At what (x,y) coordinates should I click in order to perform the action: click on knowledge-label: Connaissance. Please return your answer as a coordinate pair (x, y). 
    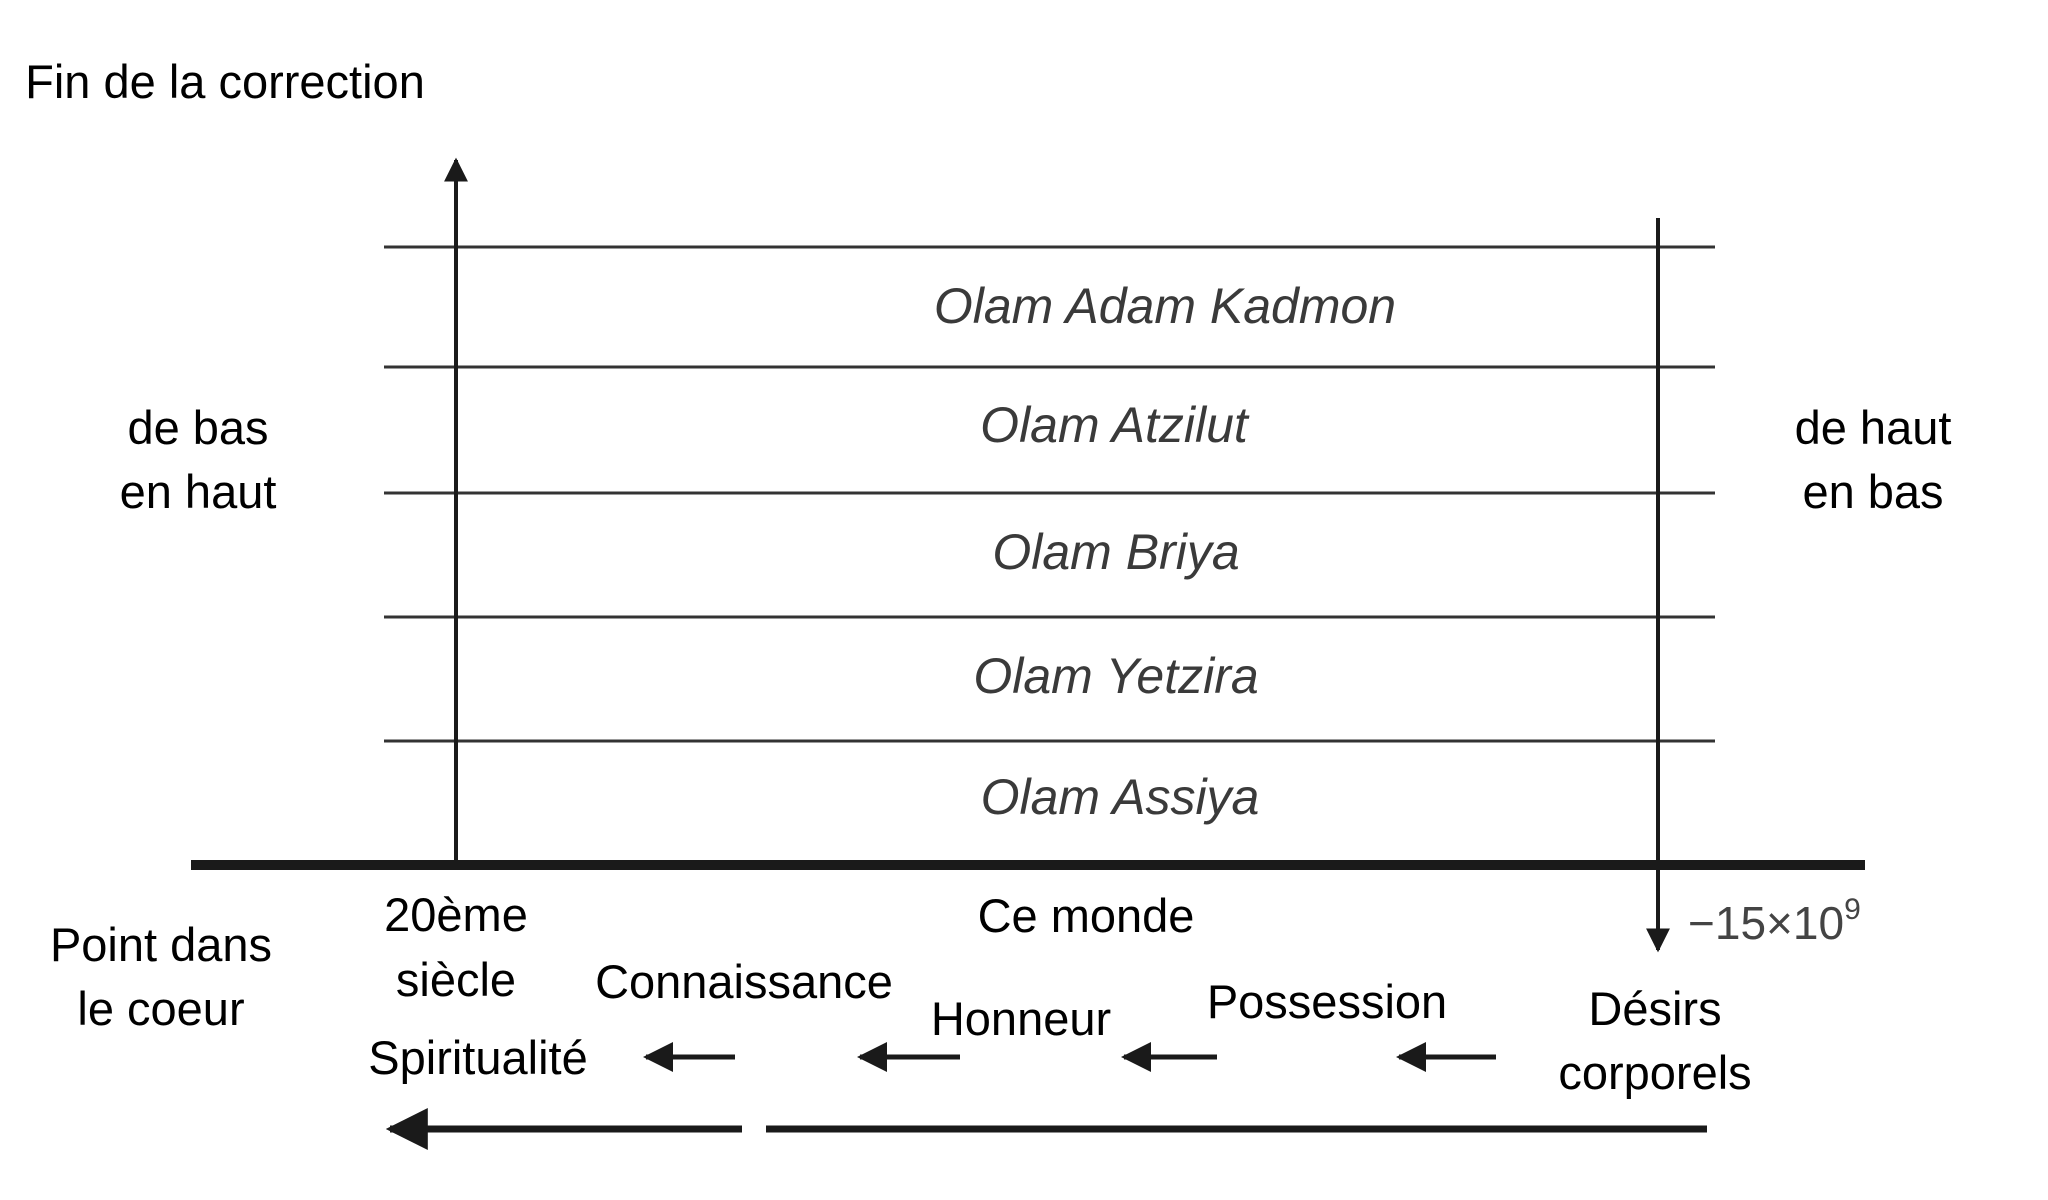
    Looking at the image, I should click on (744, 981).